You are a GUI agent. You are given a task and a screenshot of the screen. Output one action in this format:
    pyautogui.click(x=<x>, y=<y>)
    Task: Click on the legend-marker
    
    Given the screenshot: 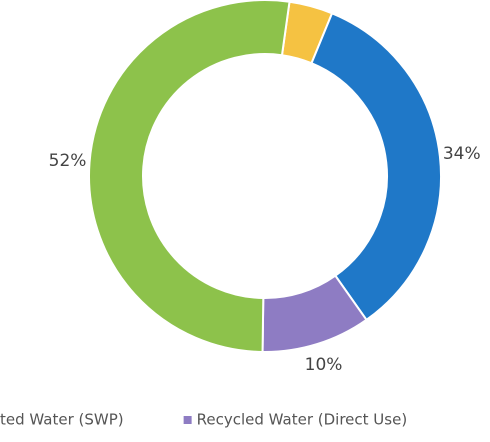 What is the action you would take?
    pyautogui.click(x=187, y=420)
    